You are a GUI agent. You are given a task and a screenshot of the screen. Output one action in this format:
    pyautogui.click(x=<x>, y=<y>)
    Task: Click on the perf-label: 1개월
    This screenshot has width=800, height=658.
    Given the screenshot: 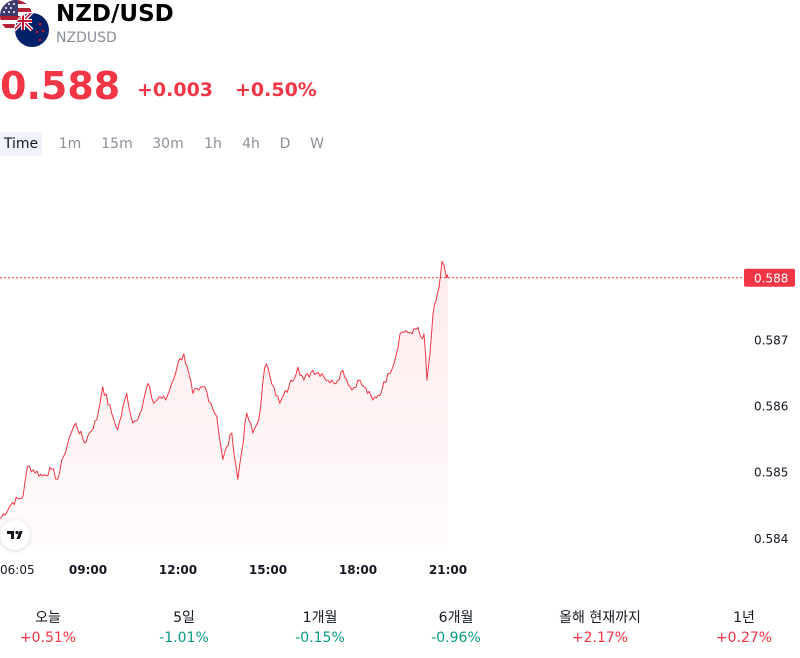 What is the action you would take?
    pyautogui.click(x=320, y=618)
    